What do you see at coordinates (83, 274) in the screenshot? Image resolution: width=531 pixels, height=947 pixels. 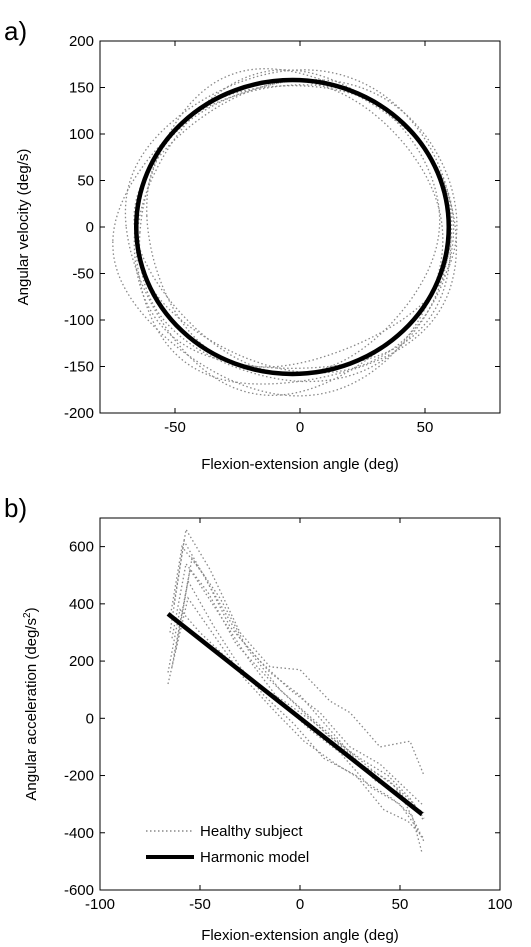 I see `y-tick-label: -50` at bounding box center [83, 274].